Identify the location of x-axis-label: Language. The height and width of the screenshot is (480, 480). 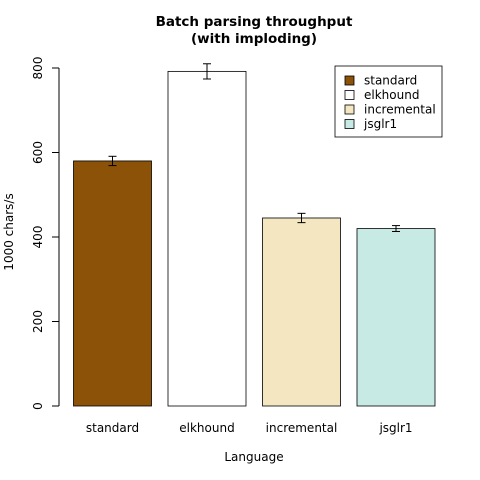
(253, 457).